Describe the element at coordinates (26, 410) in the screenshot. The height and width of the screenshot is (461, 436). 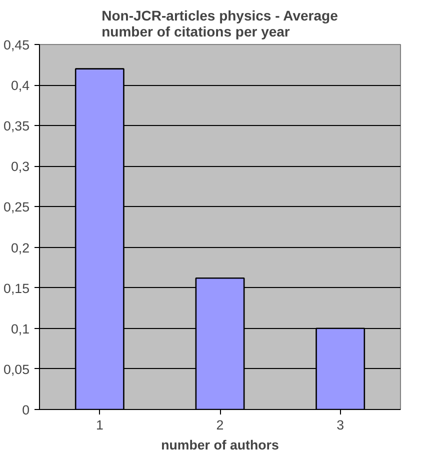
I see `y-tick-label: 0` at that location.